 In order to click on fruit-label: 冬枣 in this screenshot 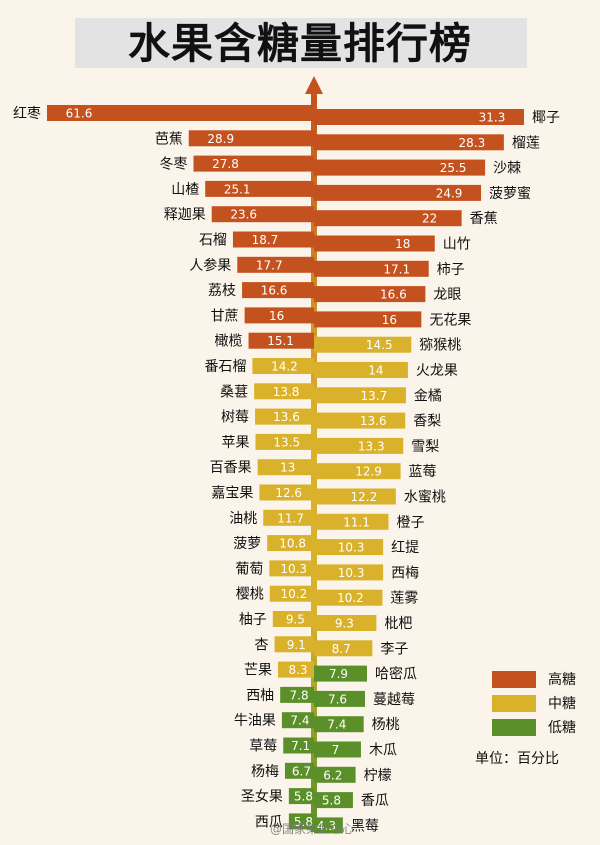, I will do `click(174, 165)`.